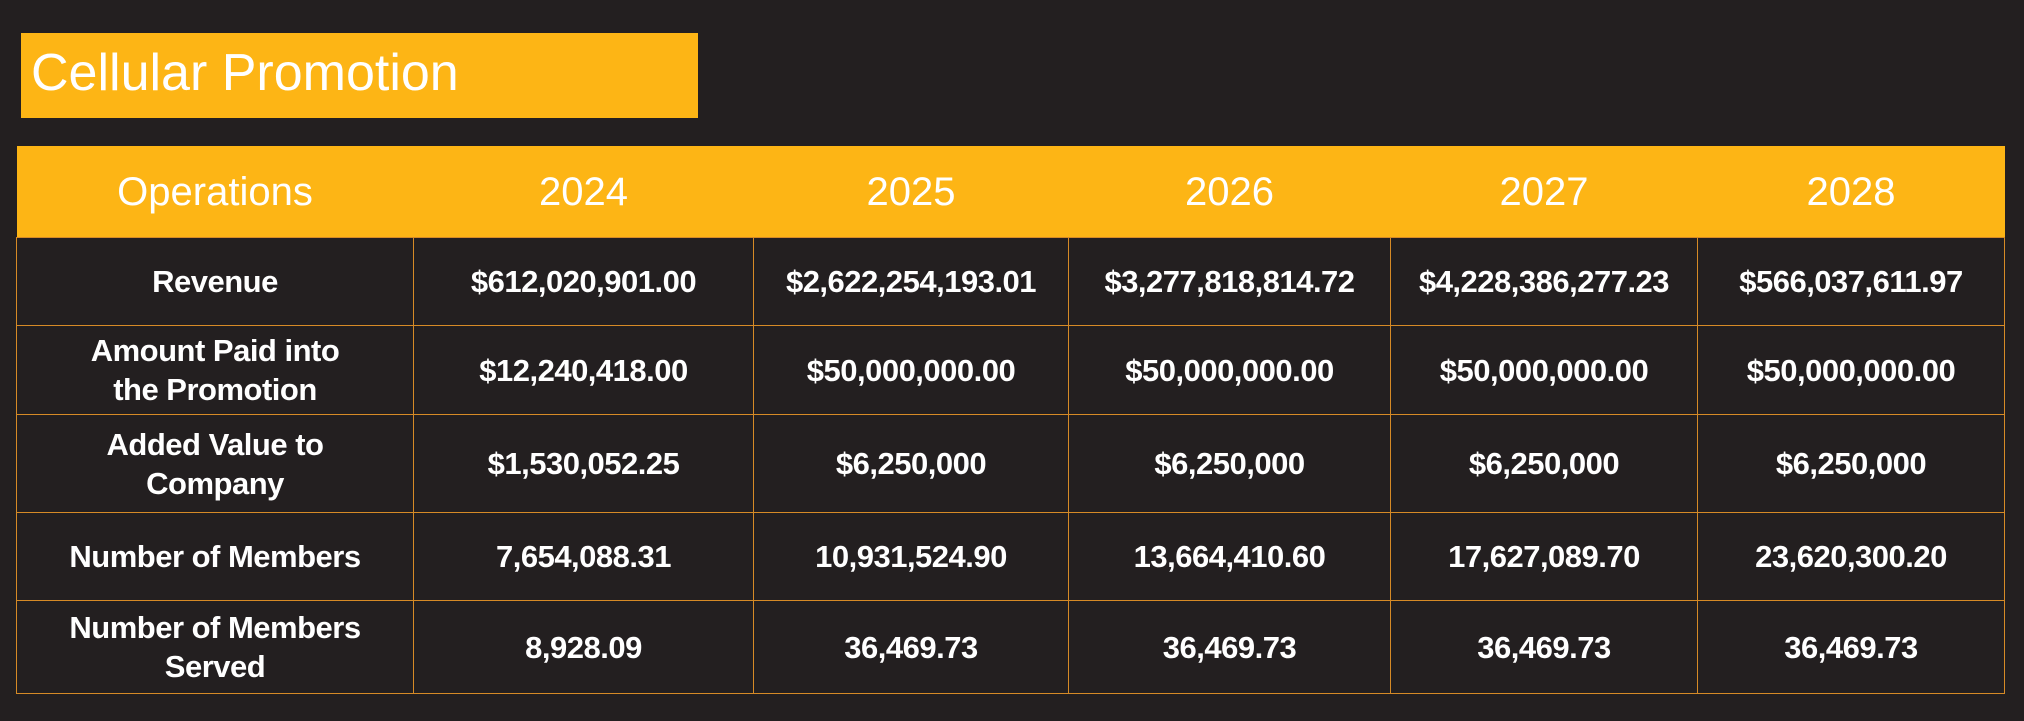  Describe the element at coordinates (215, 463) in the screenshot. I see `row-label: Added Value to Company` at that location.